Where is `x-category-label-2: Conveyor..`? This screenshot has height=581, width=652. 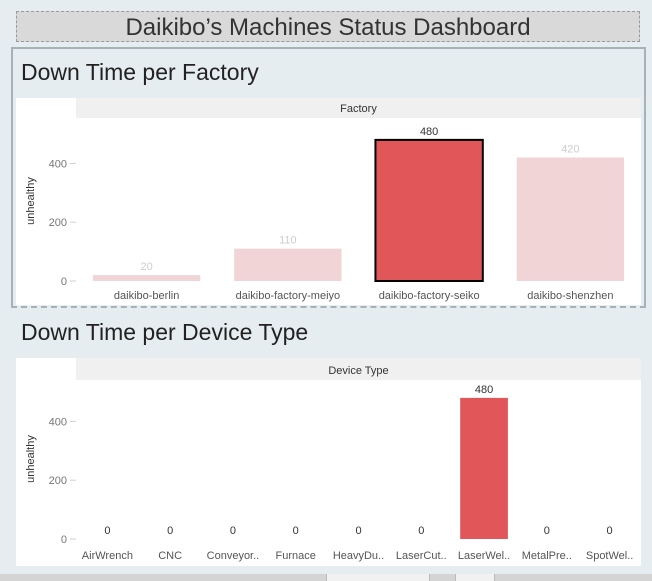 x-category-label-2: Conveyor.. is located at coordinates (233, 556).